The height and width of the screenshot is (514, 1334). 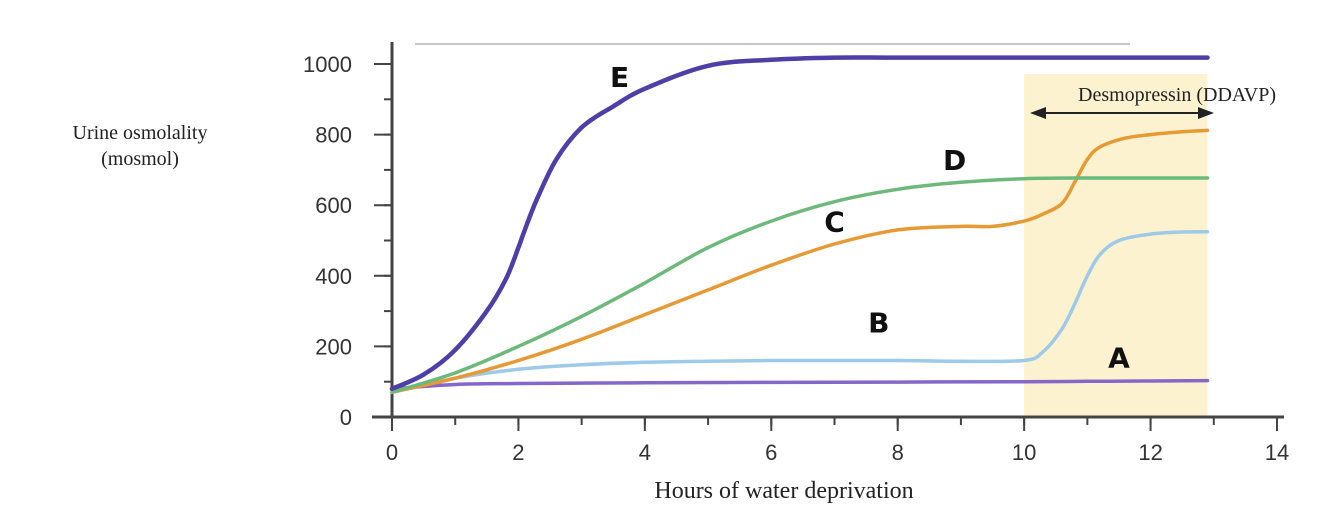 I want to click on curve-label-c: C, so click(x=834, y=222).